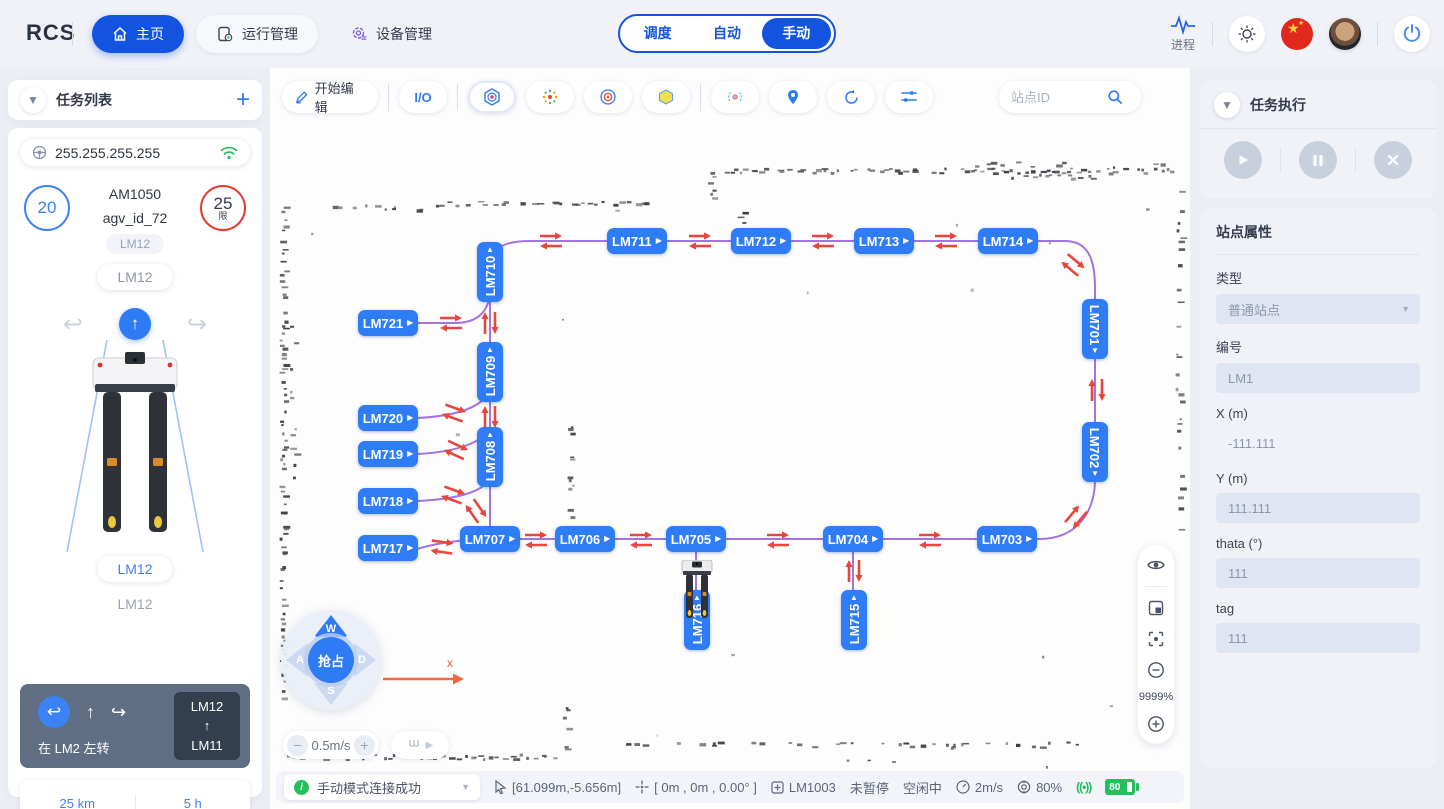  I want to click on status-message-dropdown: i 手动模式连接成功 ▼, so click(382, 787).